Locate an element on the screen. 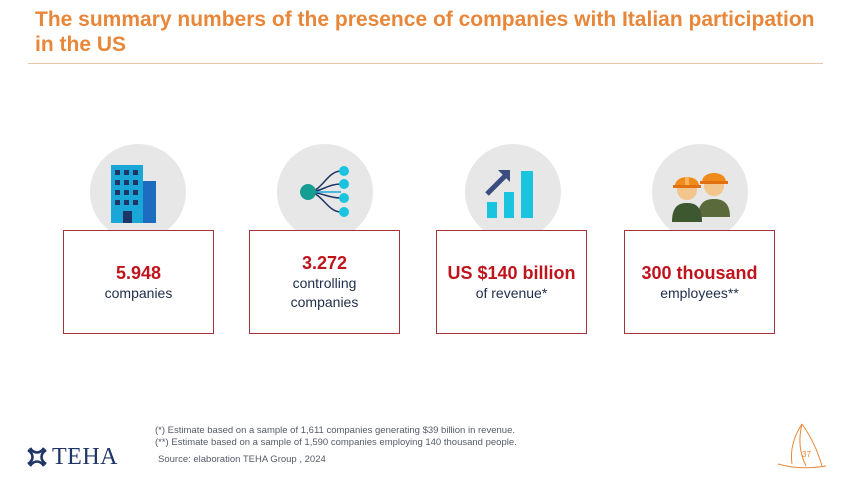 Image resolution: width=853 pixels, height=480 pixels. stat-value: US $140 billion is located at coordinates (511, 272).